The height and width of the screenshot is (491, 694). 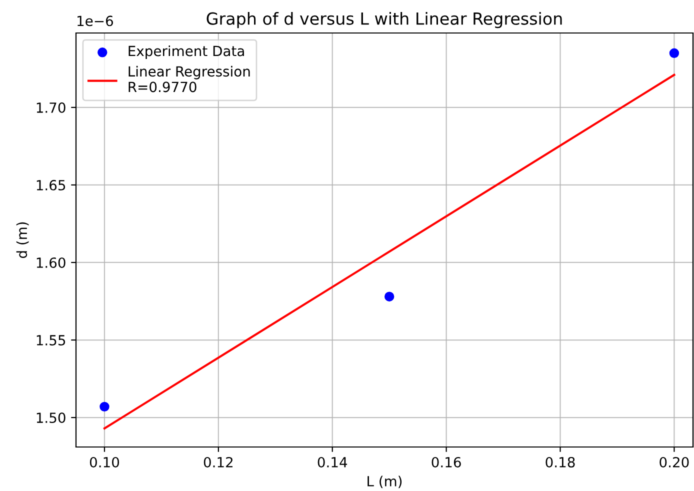 What do you see at coordinates (51, 107) in the screenshot?
I see `y-tick-label: 1.70` at bounding box center [51, 107].